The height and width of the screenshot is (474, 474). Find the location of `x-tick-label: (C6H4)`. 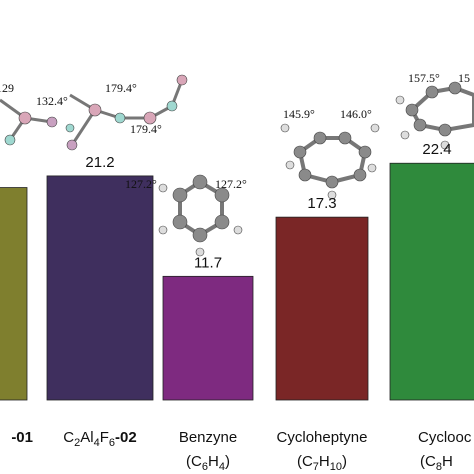

x-tick-label: (C6H4) is located at coordinates (208, 463).